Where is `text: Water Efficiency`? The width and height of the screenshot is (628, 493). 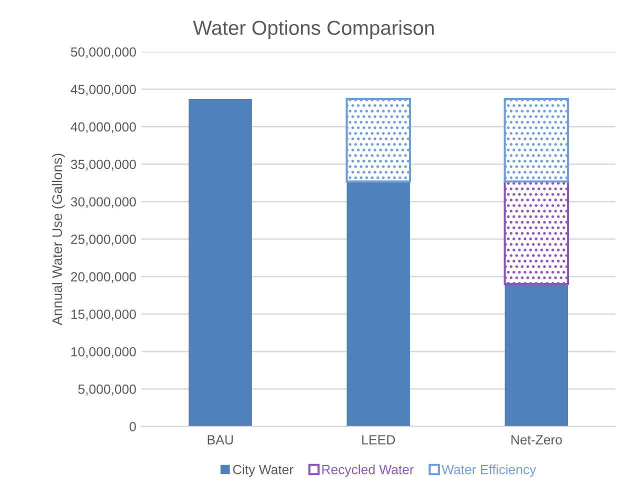
text: Water Efficiency is located at coordinates (489, 470).